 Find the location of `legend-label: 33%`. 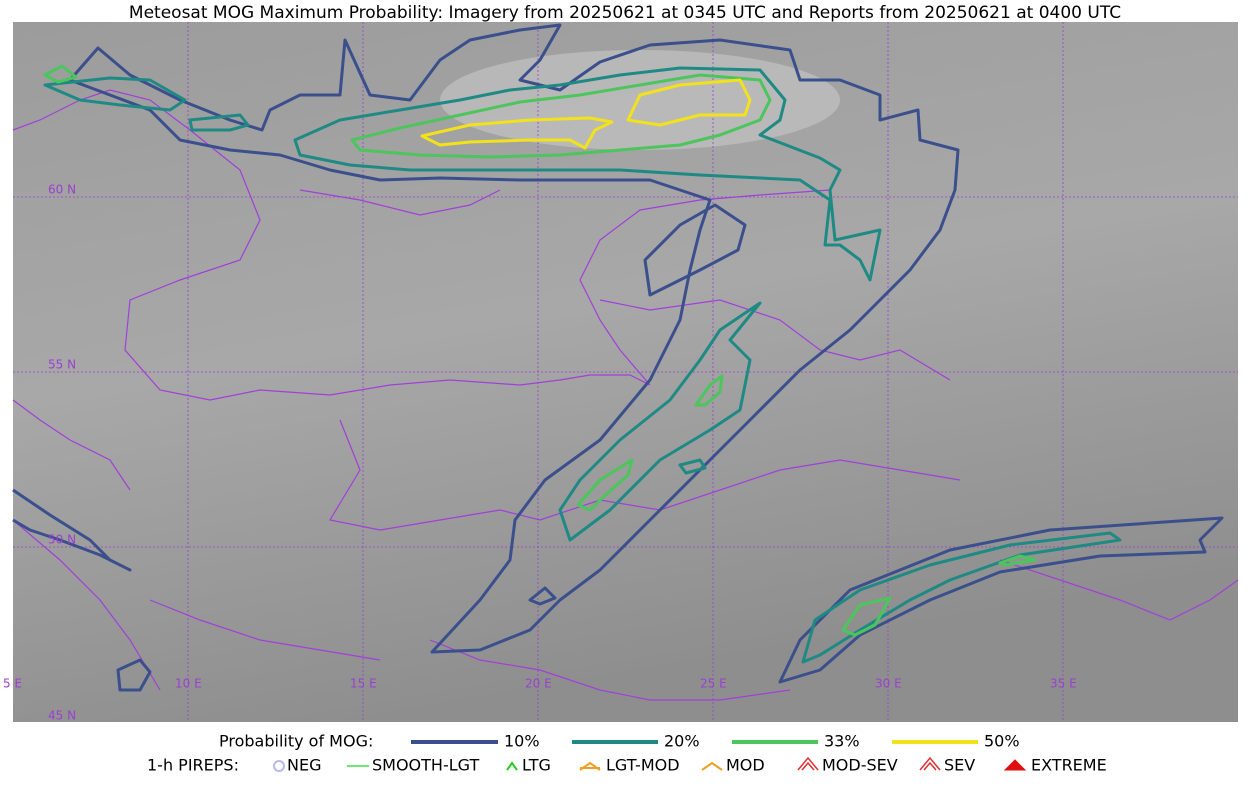

legend-label: 33% is located at coordinates (842, 741).